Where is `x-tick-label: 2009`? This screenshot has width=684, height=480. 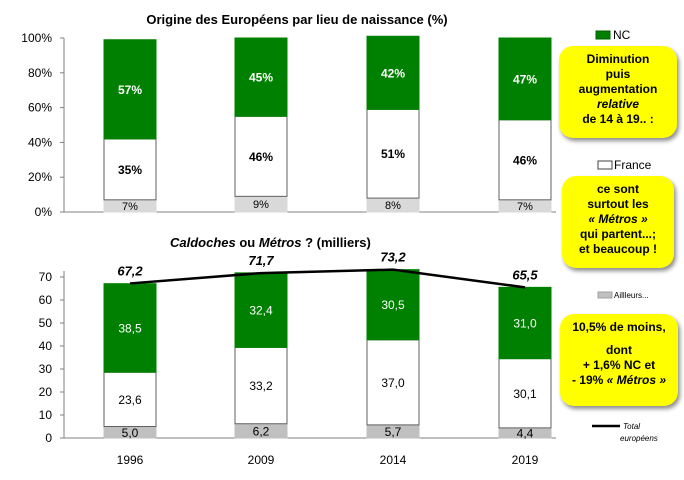
x-tick-label: 2009 is located at coordinates (261, 460).